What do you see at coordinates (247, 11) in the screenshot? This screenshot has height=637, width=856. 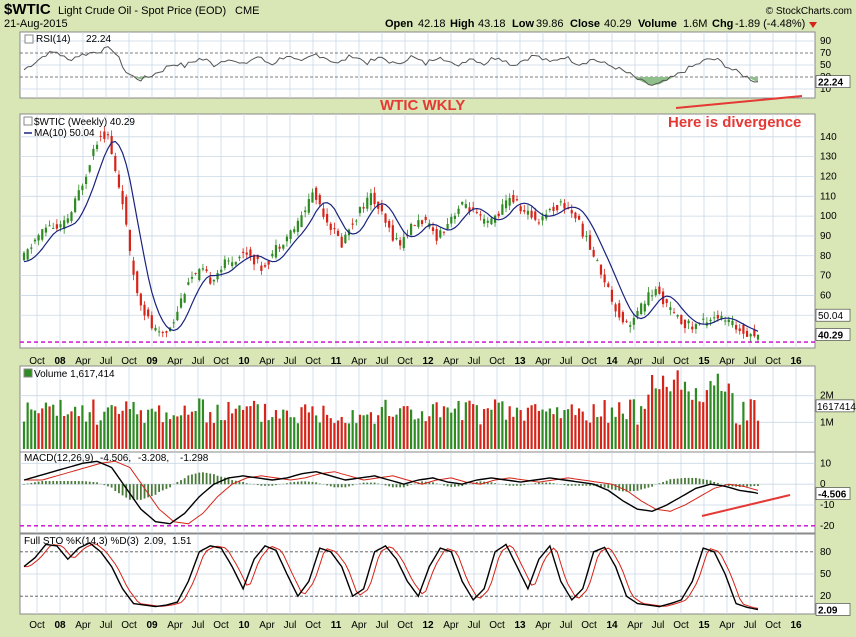 I see `header-exchange: CME` at bounding box center [247, 11].